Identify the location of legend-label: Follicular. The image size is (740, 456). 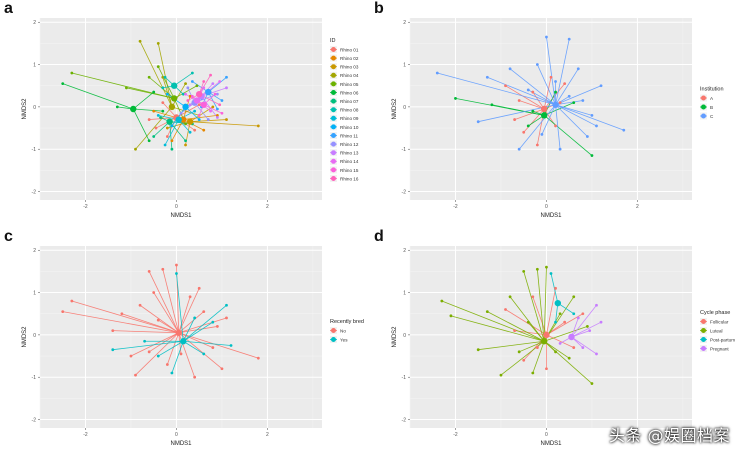
(719, 321).